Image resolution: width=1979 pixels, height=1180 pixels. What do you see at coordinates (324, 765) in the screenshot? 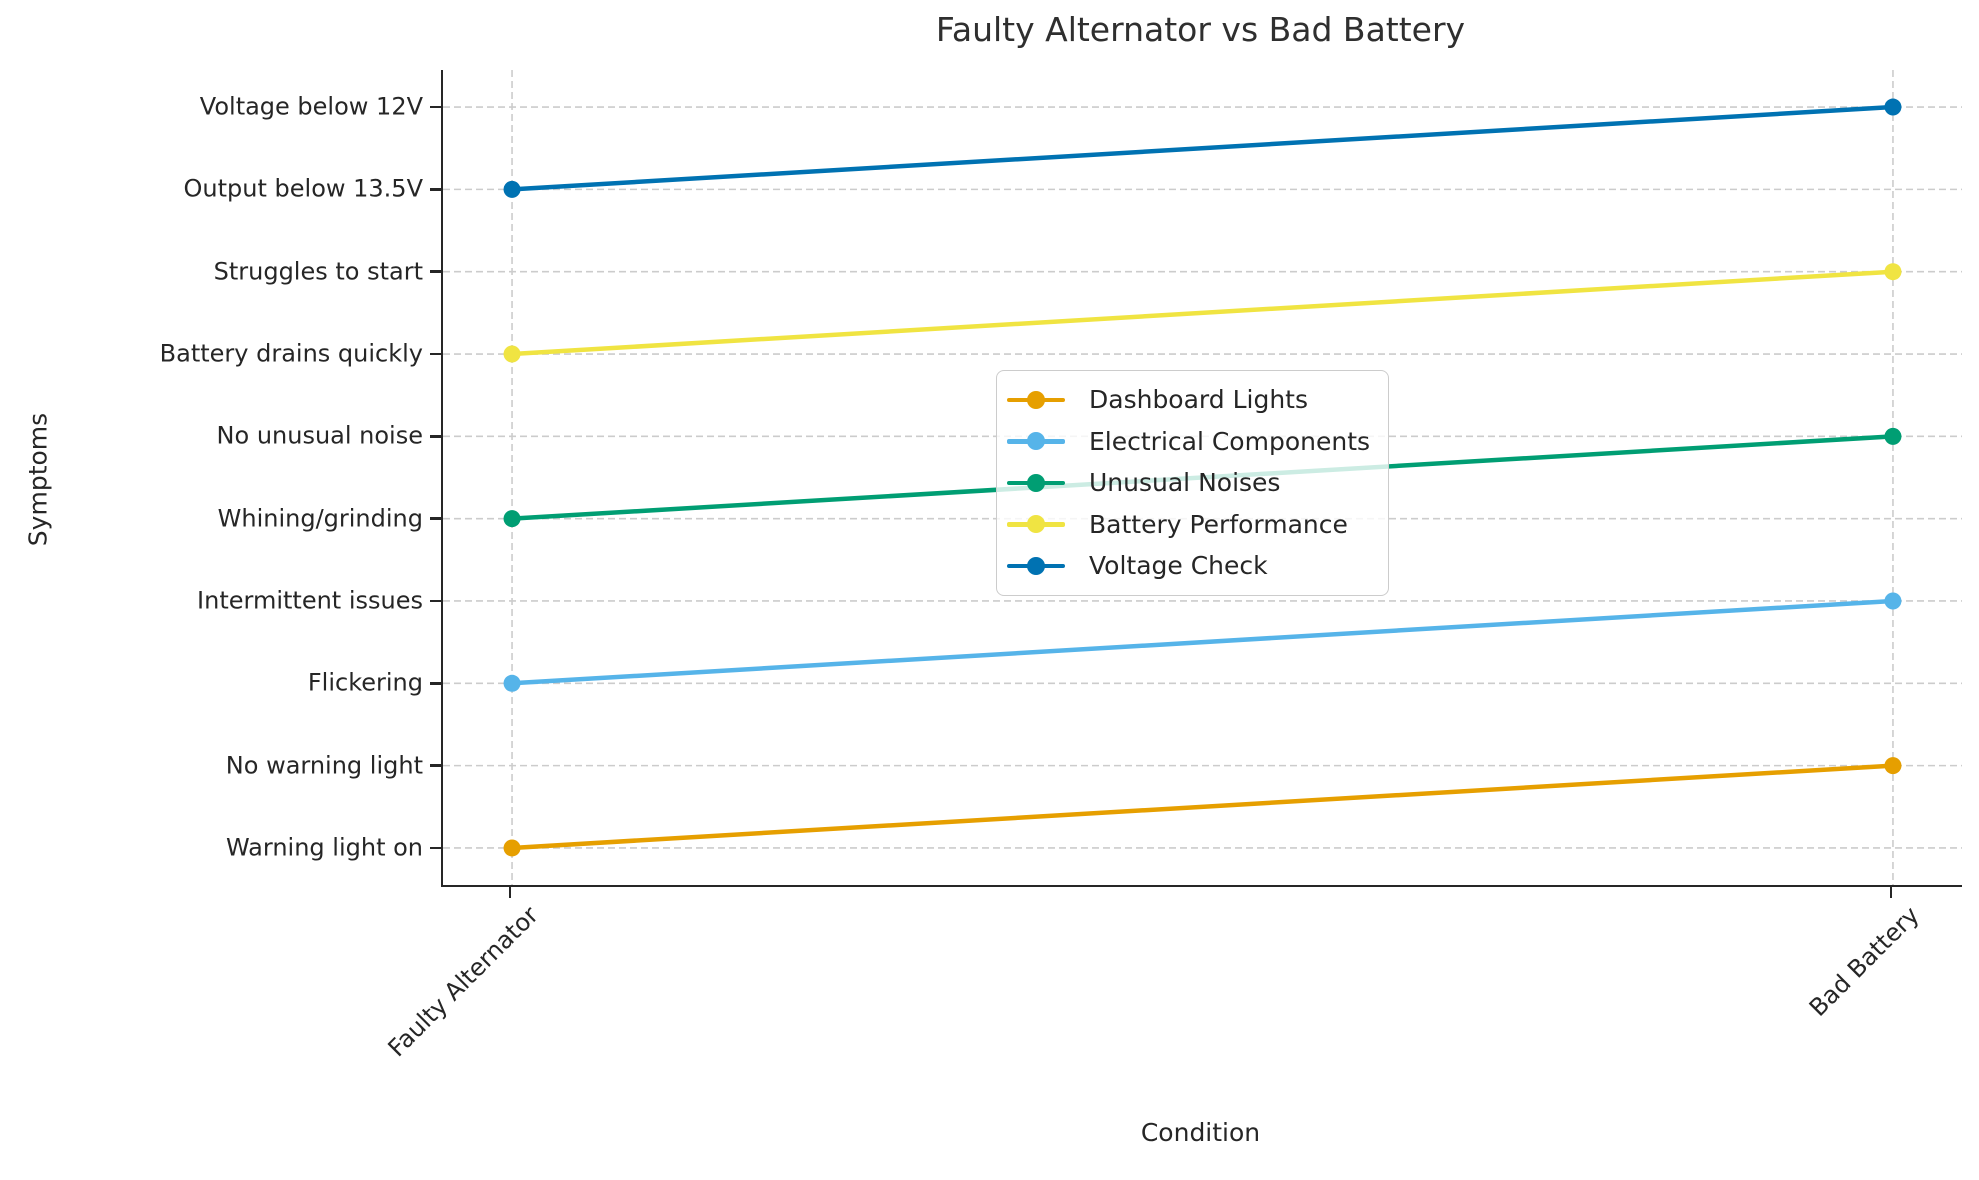
I see `y-tick-label-no-warning-light: No warning light` at bounding box center [324, 765].